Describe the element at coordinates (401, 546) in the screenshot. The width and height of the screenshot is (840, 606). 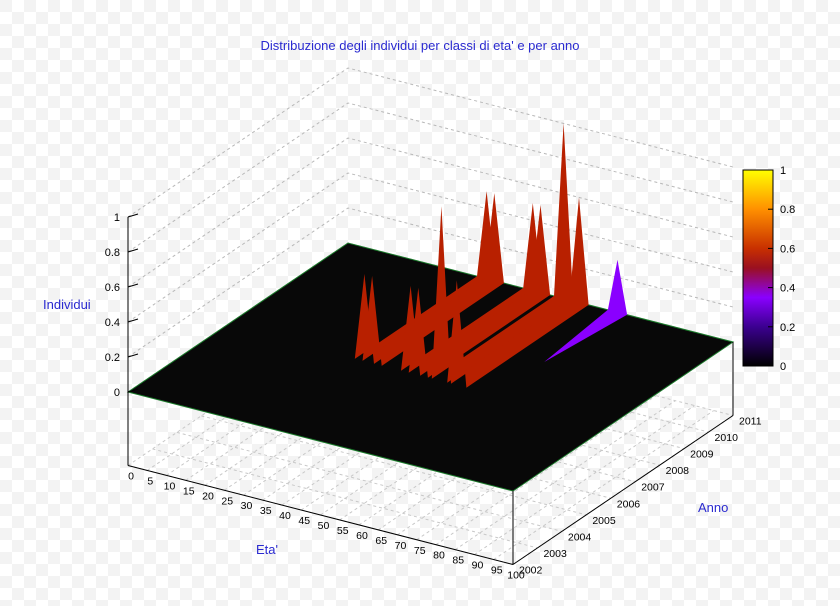
I see `x-tick-label-14: 70` at that location.